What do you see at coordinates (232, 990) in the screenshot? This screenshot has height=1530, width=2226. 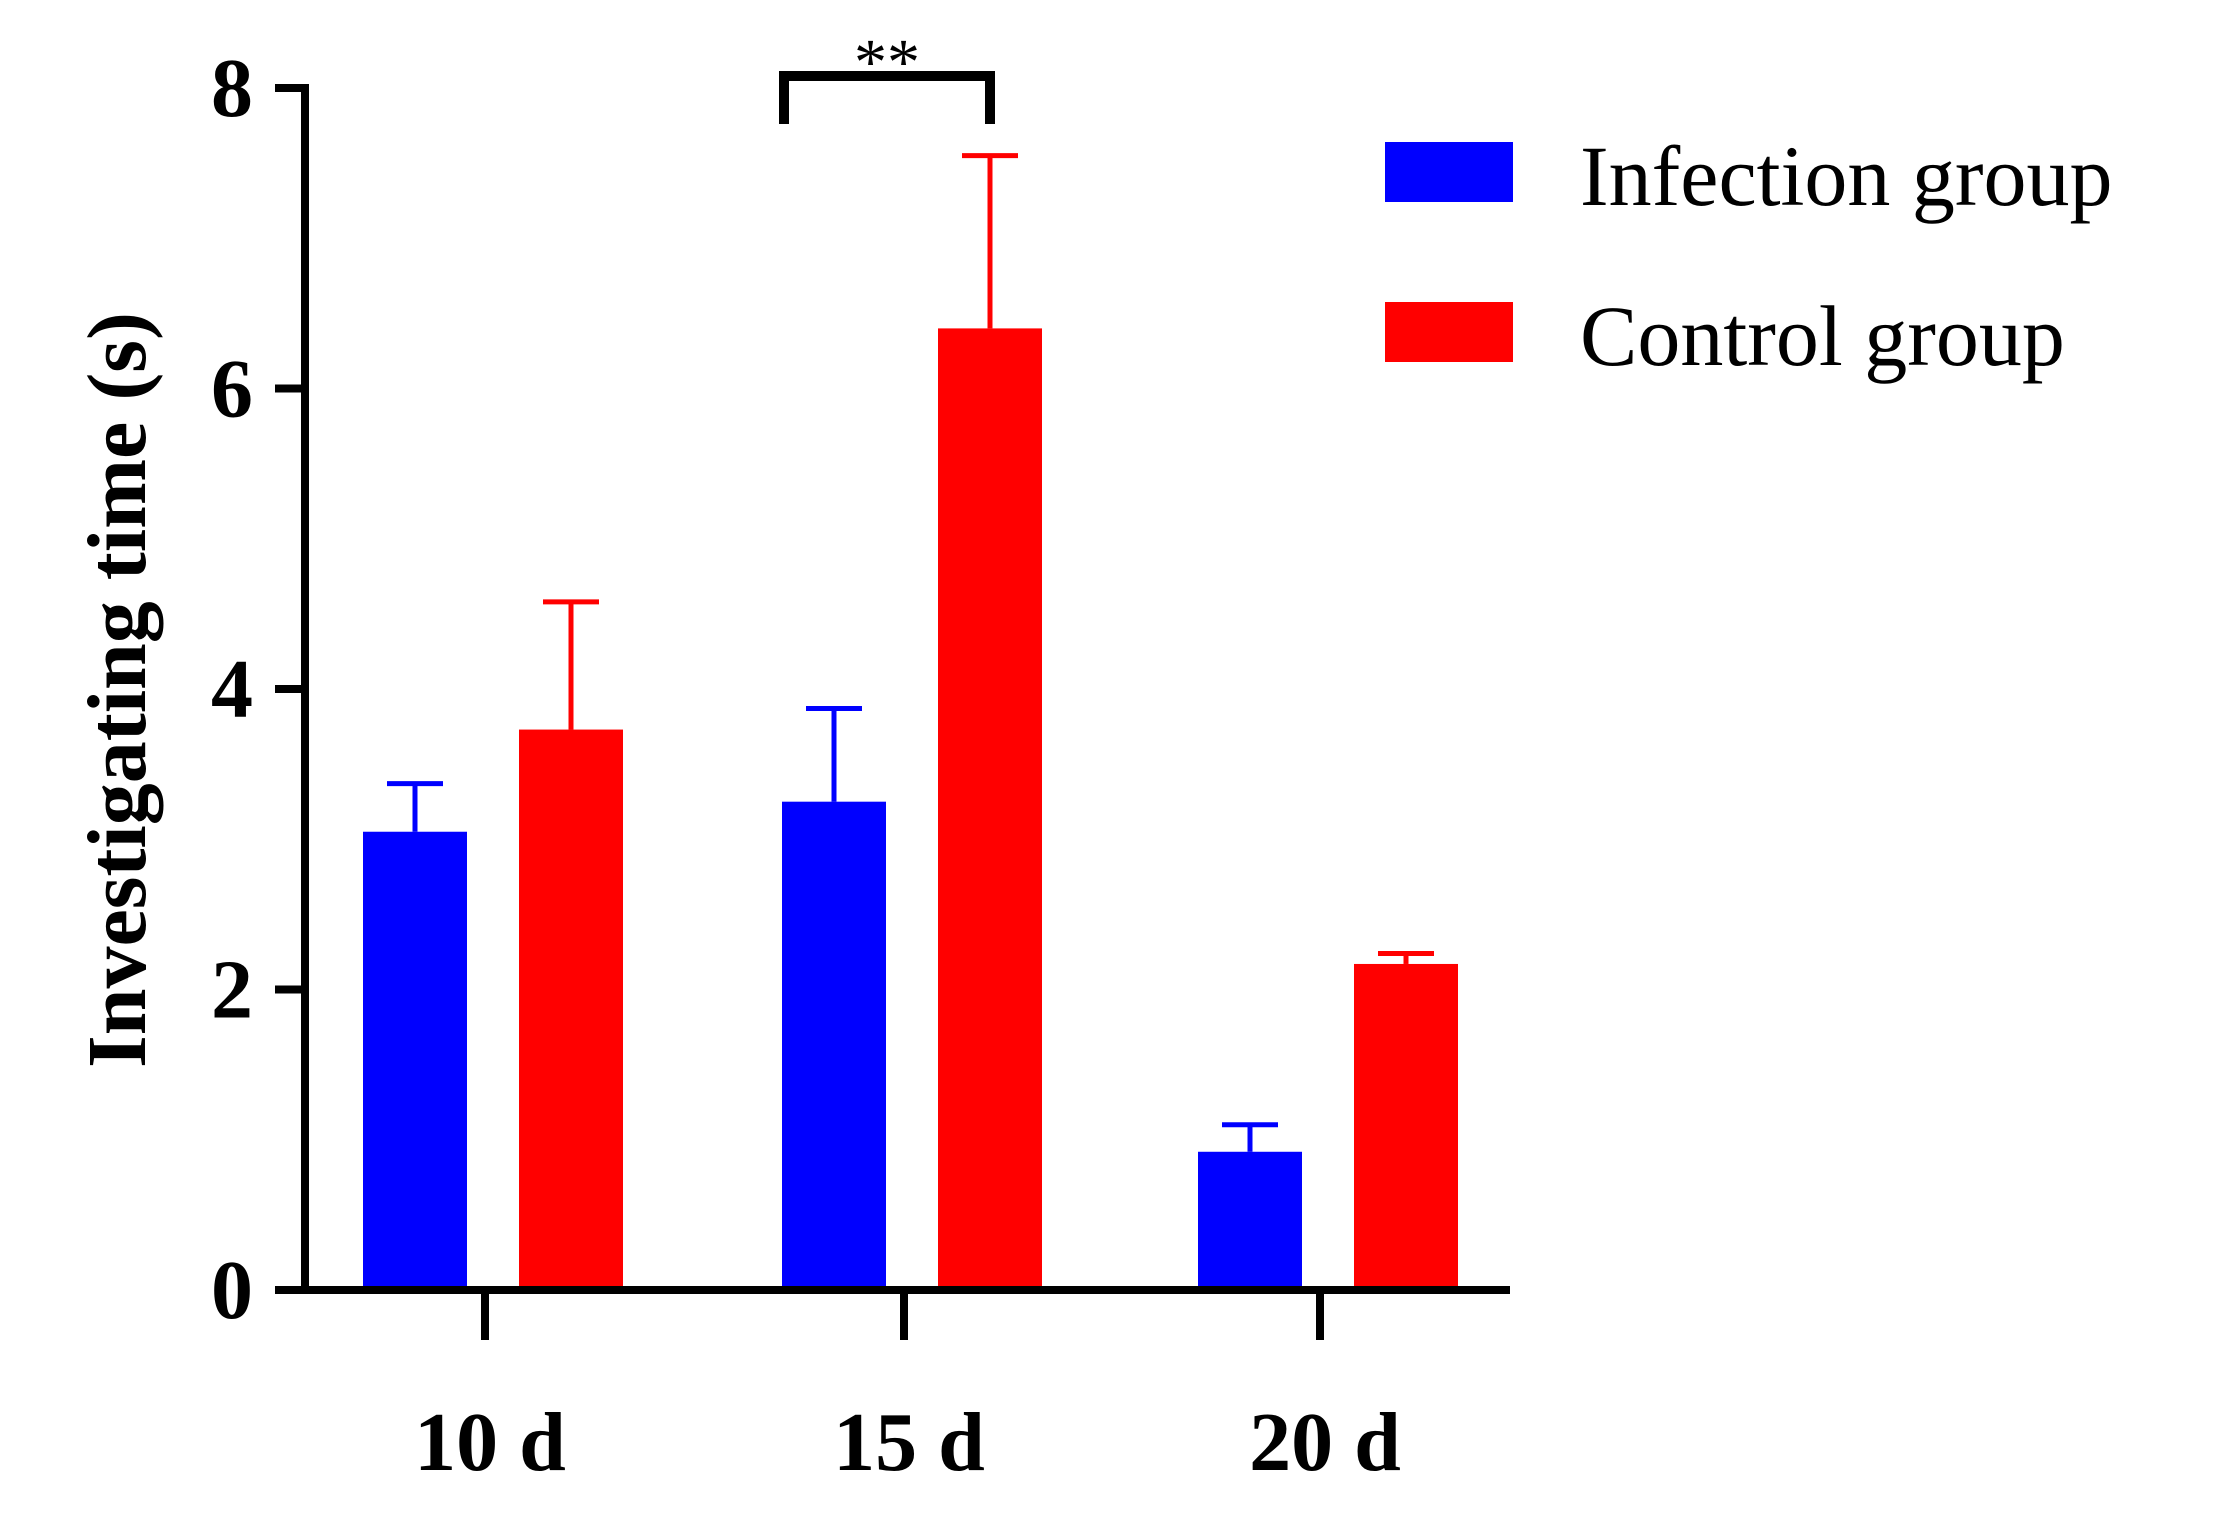 I see `y-tick-label: 2` at bounding box center [232, 990].